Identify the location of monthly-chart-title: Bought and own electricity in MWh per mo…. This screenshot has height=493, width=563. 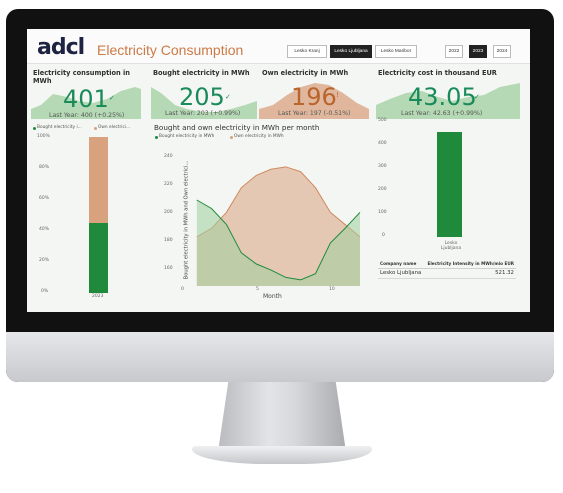
(237, 127).